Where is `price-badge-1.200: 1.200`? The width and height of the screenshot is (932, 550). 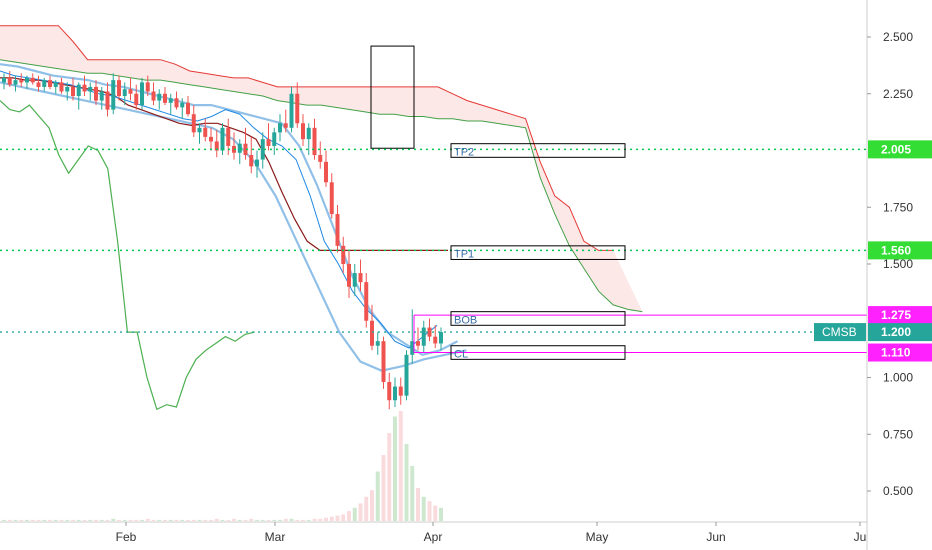 price-badge-1.200: 1.200 is located at coordinates (900, 332).